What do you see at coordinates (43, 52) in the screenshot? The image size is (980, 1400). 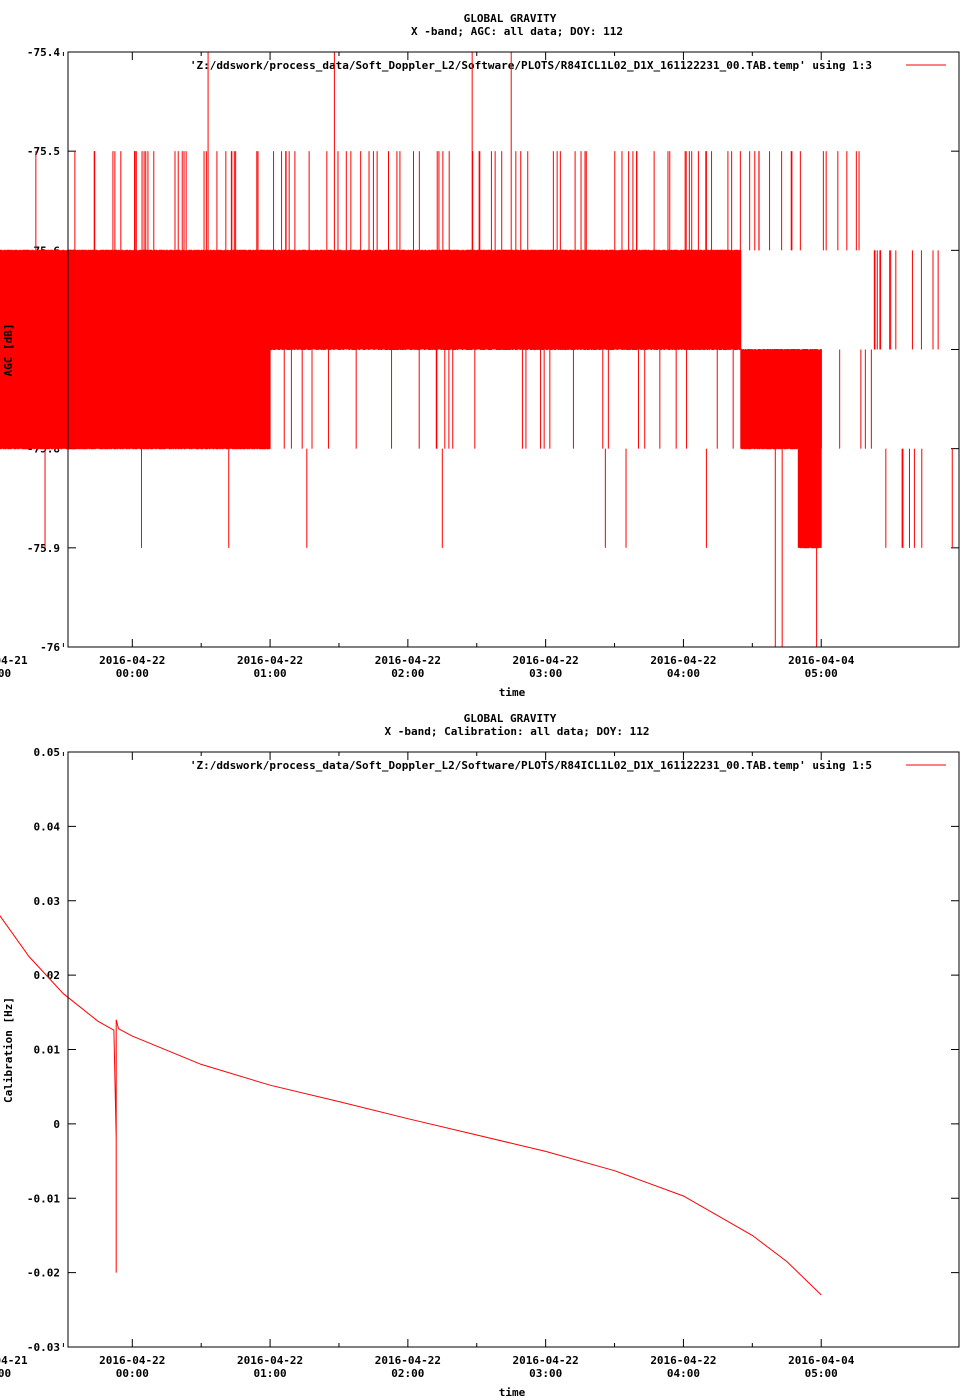 I see `y-tick-label: -75.4` at bounding box center [43, 52].